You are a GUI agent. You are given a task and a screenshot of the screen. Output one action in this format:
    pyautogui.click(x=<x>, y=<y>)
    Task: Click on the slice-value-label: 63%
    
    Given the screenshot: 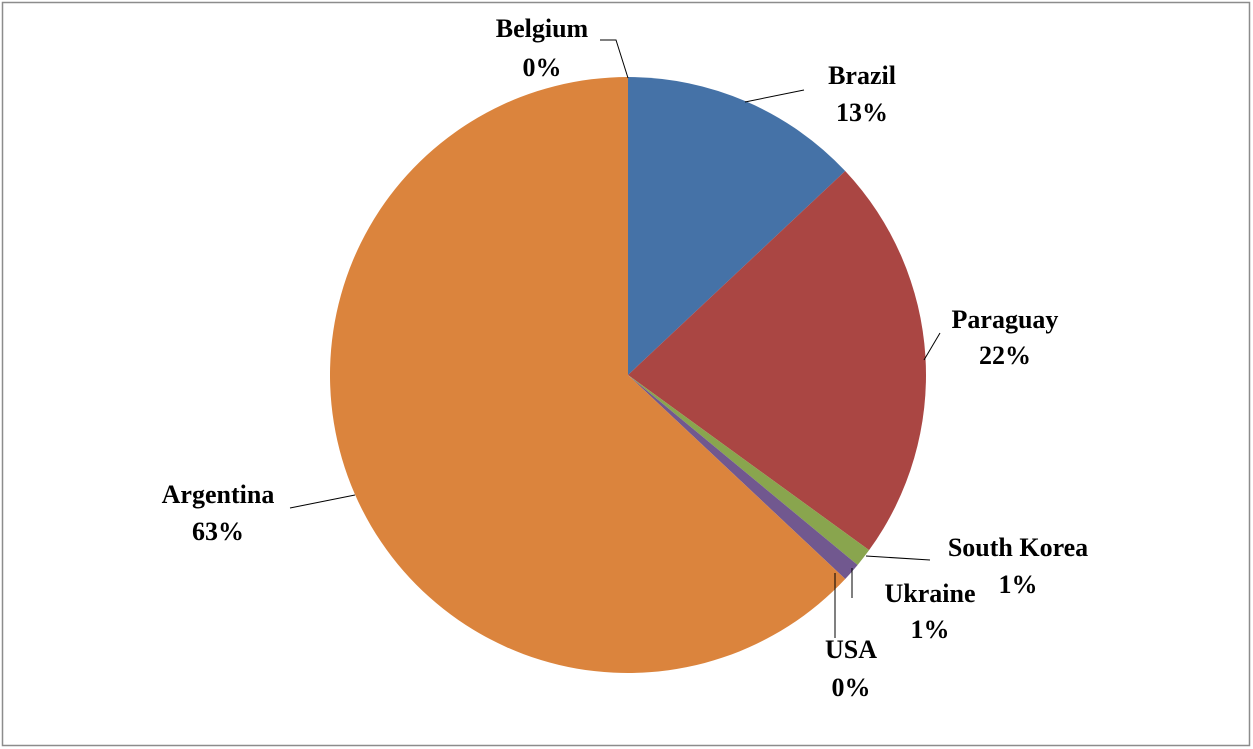 What is the action you would take?
    pyautogui.click(x=218, y=531)
    